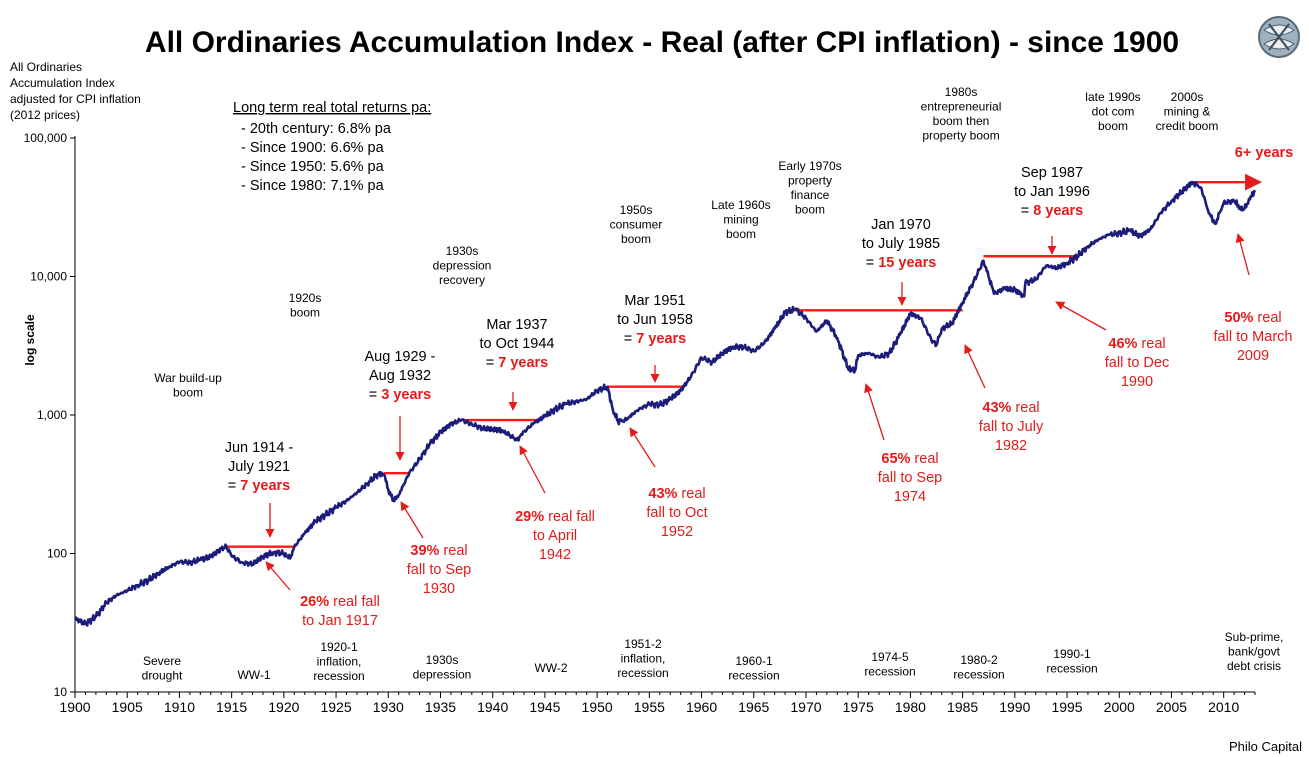 This screenshot has width=1309, height=757. I want to click on recession-label: WW-1, so click(253, 675).